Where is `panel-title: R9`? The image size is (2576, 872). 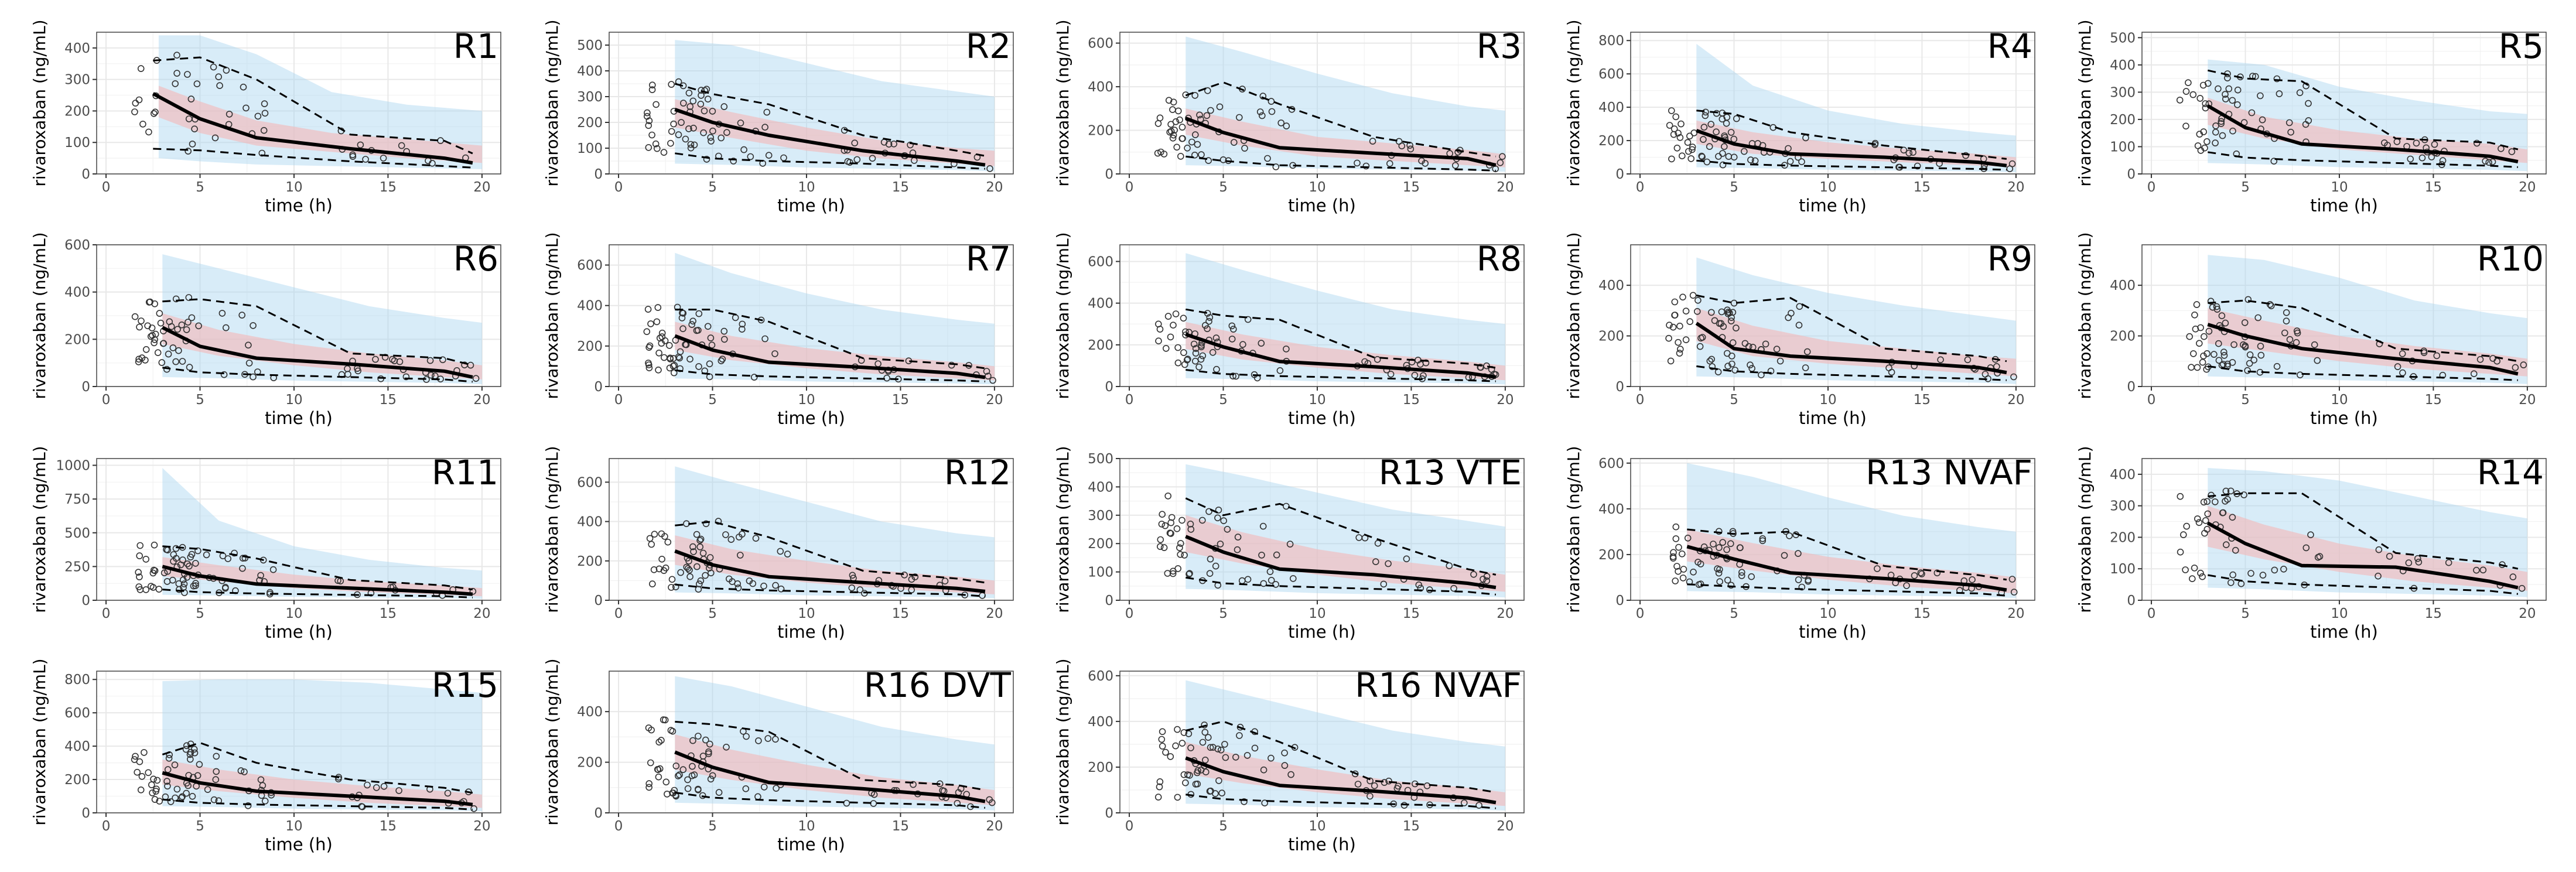 panel-title: R9 is located at coordinates (2010, 259).